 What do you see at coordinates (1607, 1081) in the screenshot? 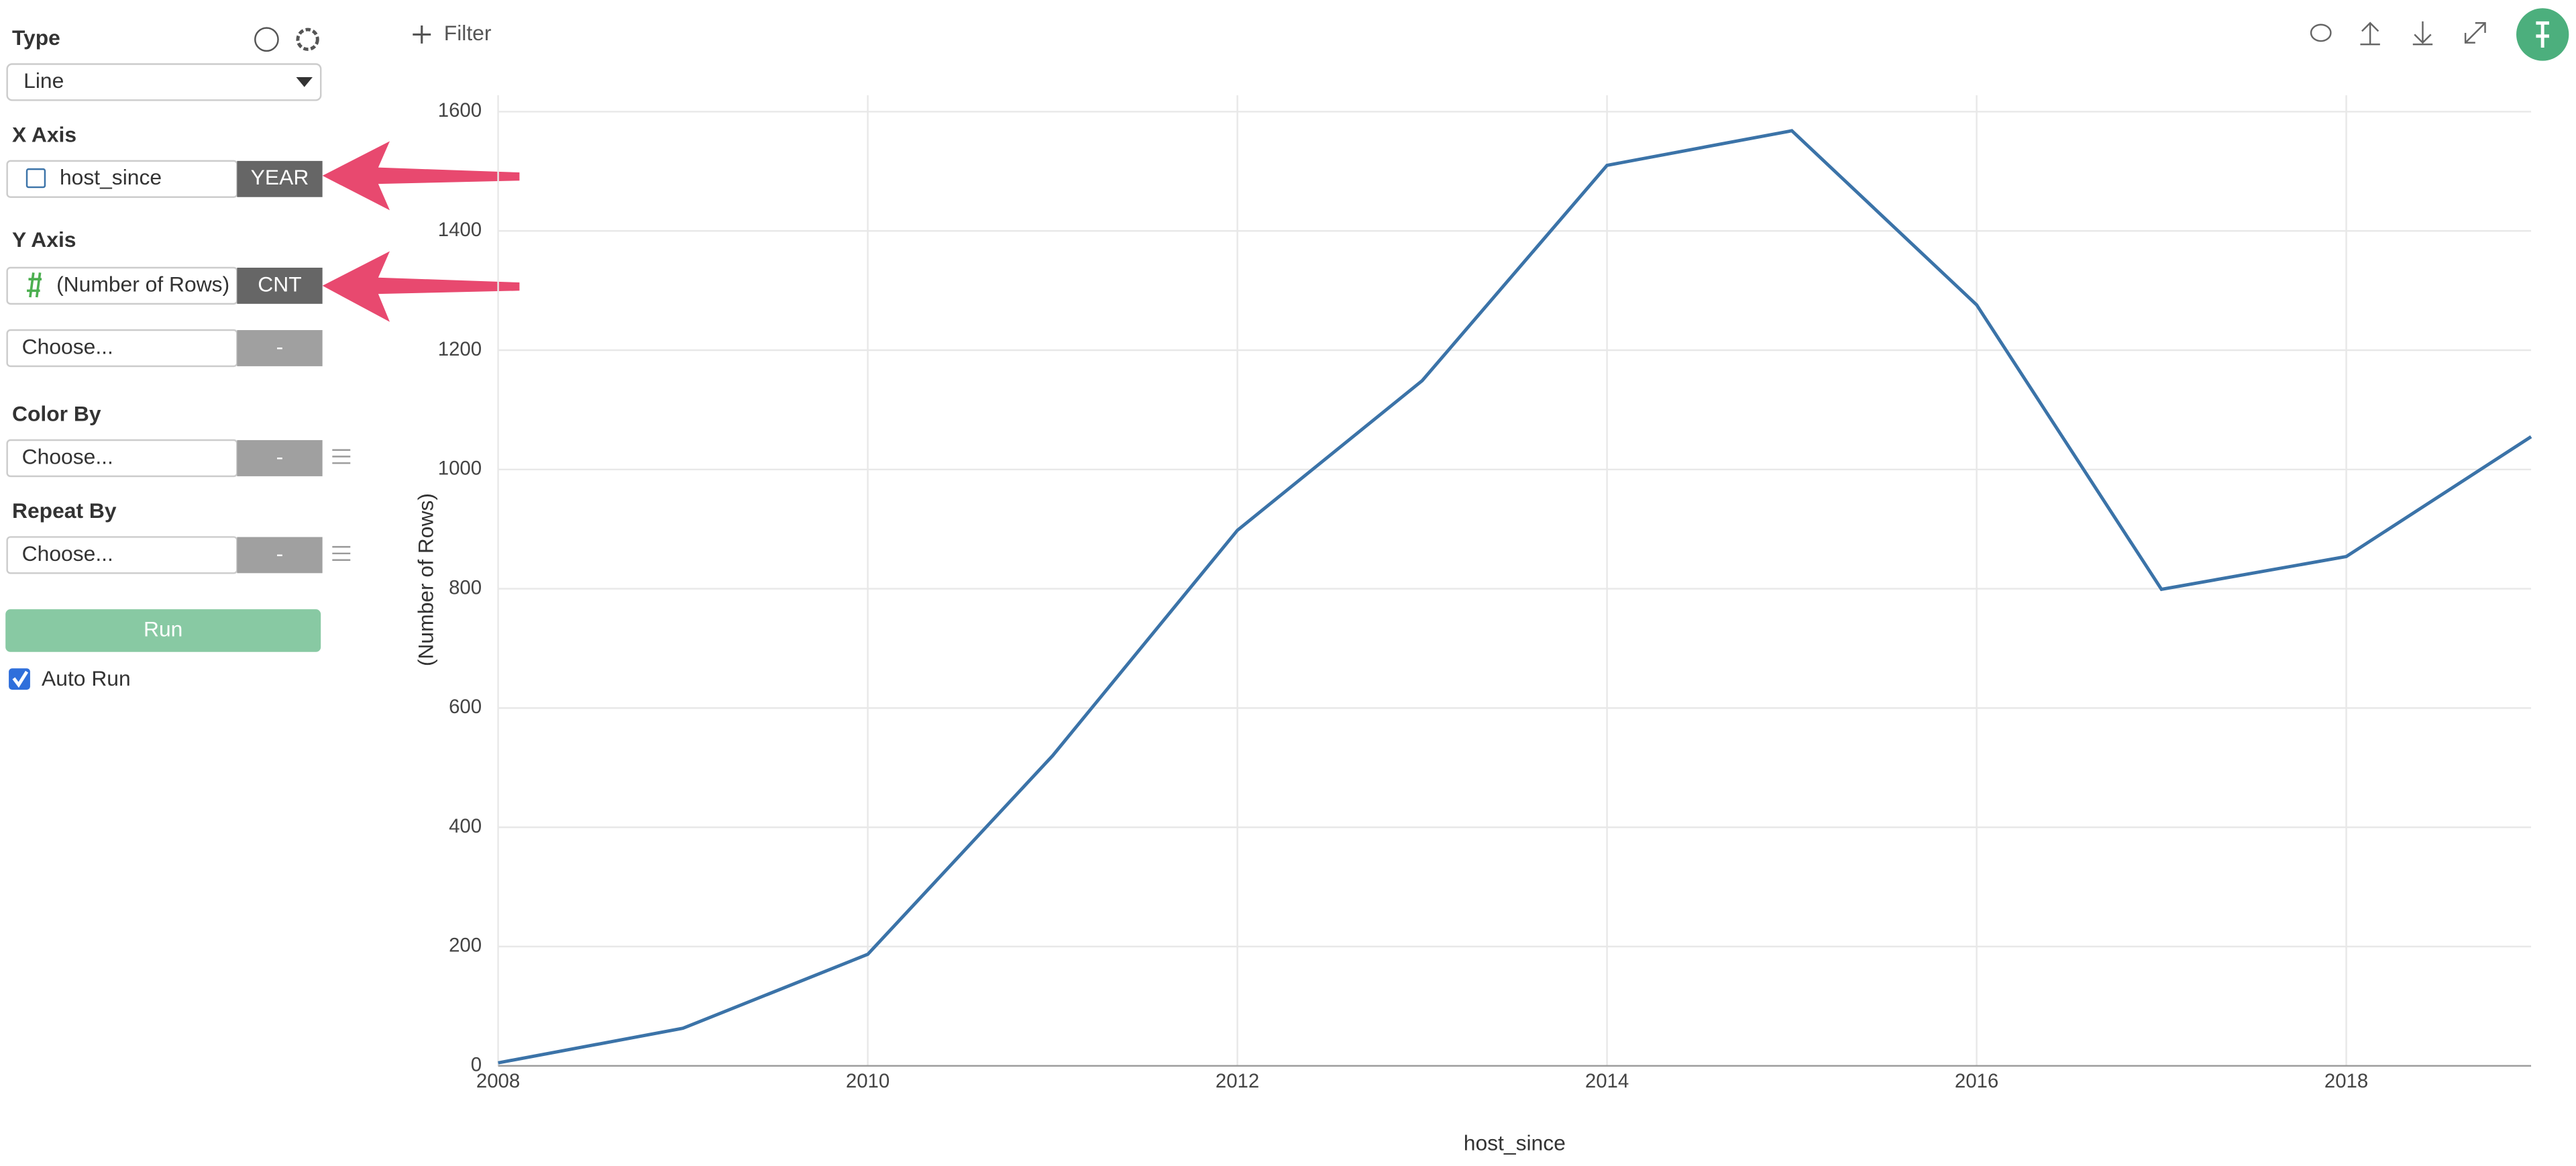
I see `x-tick-label: 2014` at bounding box center [1607, 1081].